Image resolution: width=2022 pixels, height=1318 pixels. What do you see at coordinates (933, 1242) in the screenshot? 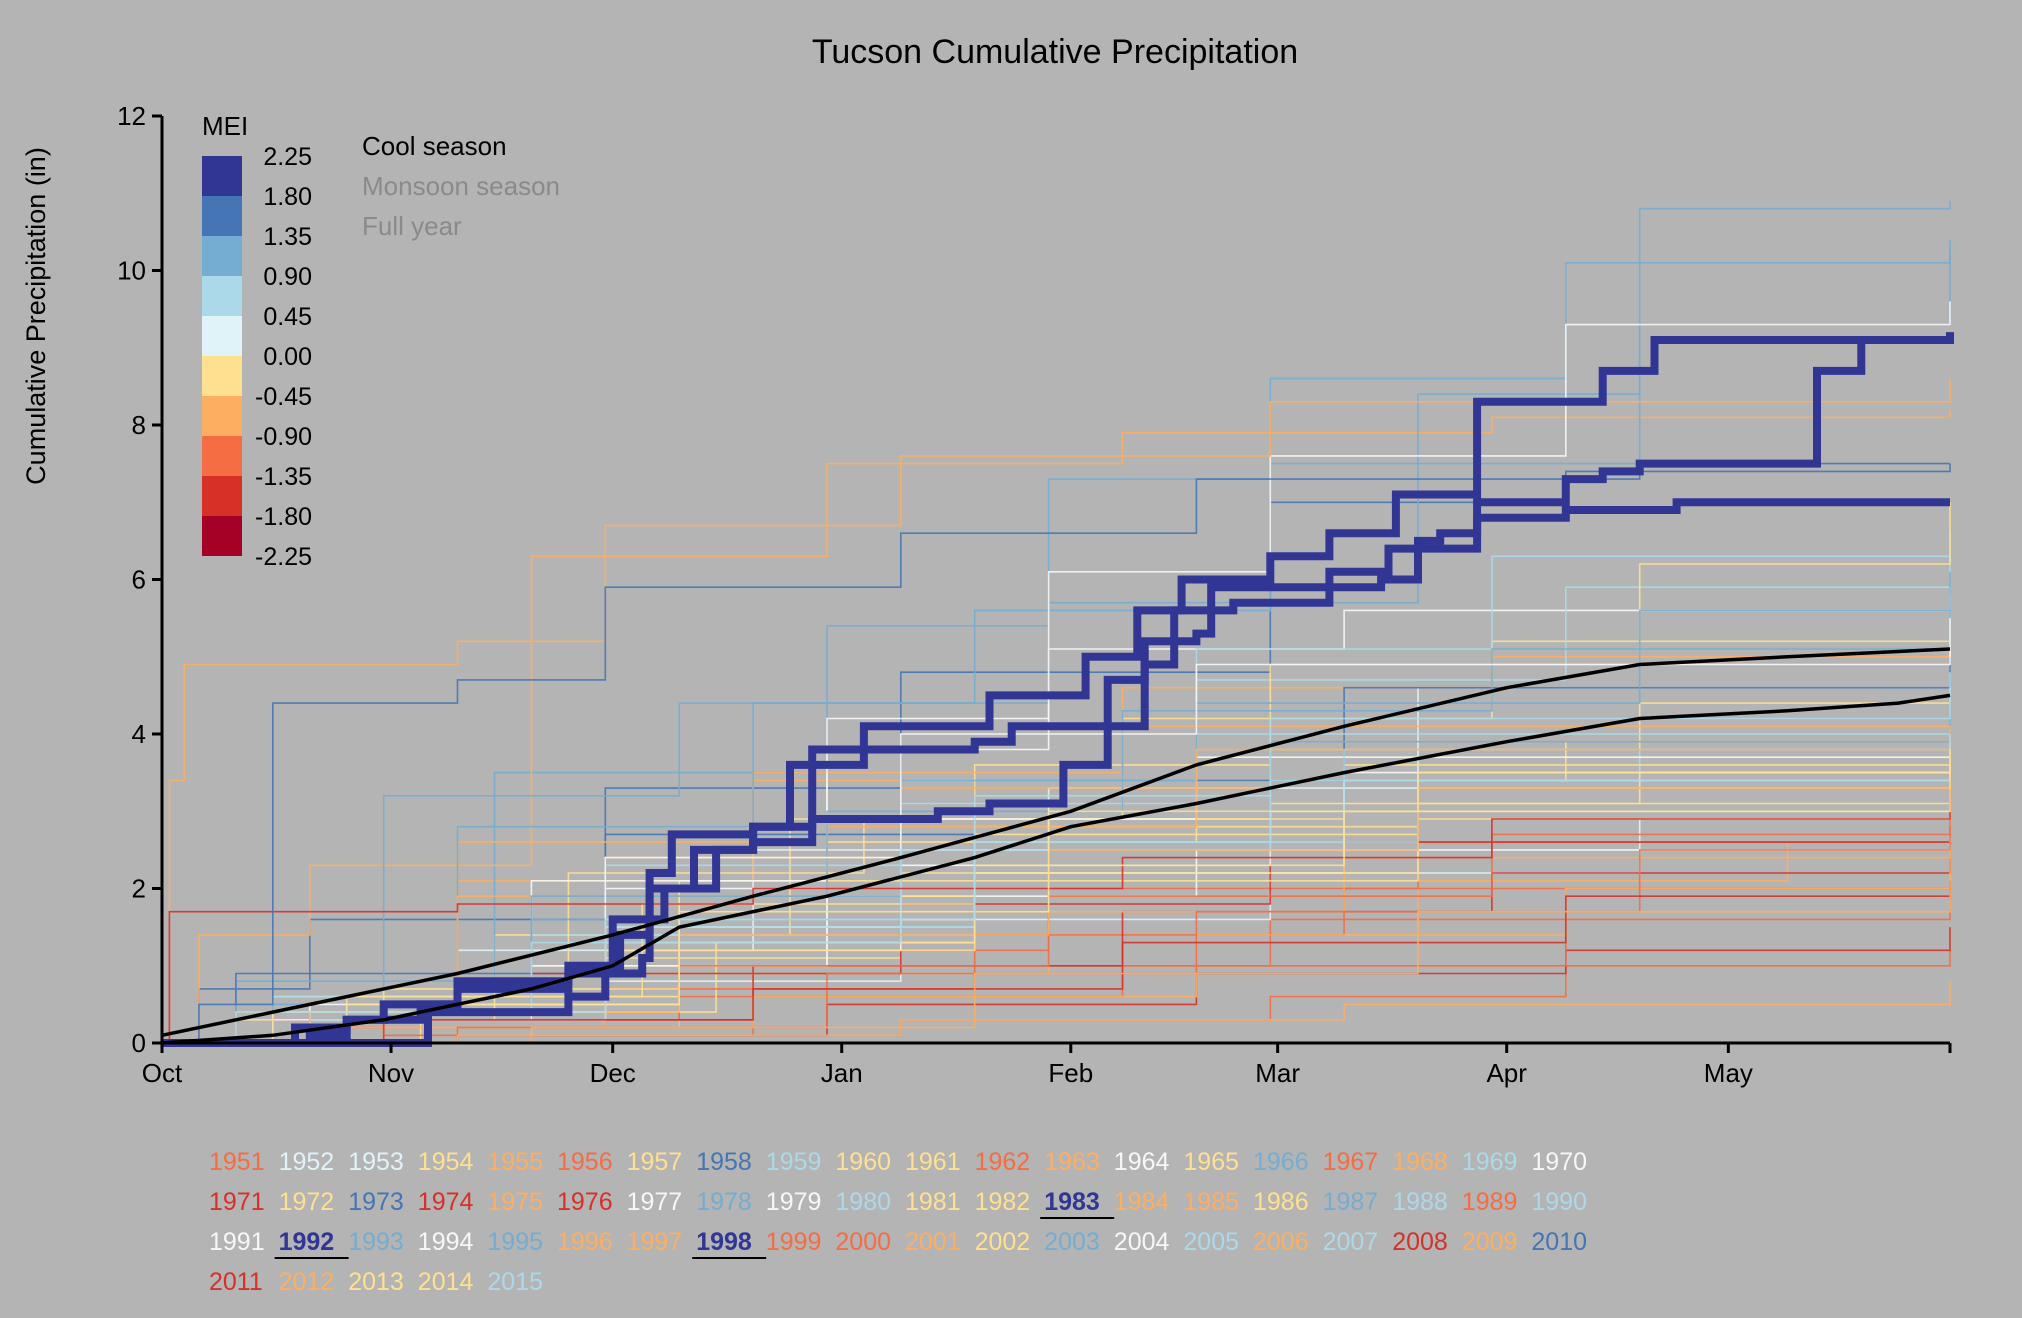
I see `year-label-2001: 2001` at bounding box center [933, 1242].